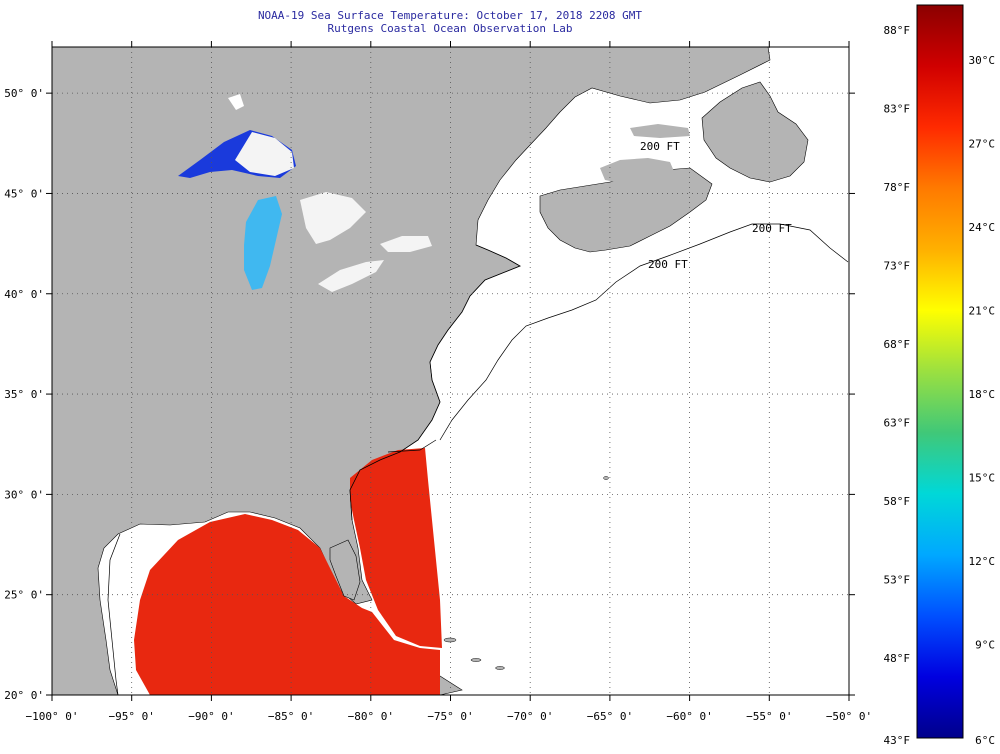 Image resolution: width=1000 pixels, height=754 pixels. What do you see at coordinates (263, 243) in the screenshot?
I see `lake-michigan` at bounding box center [263, 243].